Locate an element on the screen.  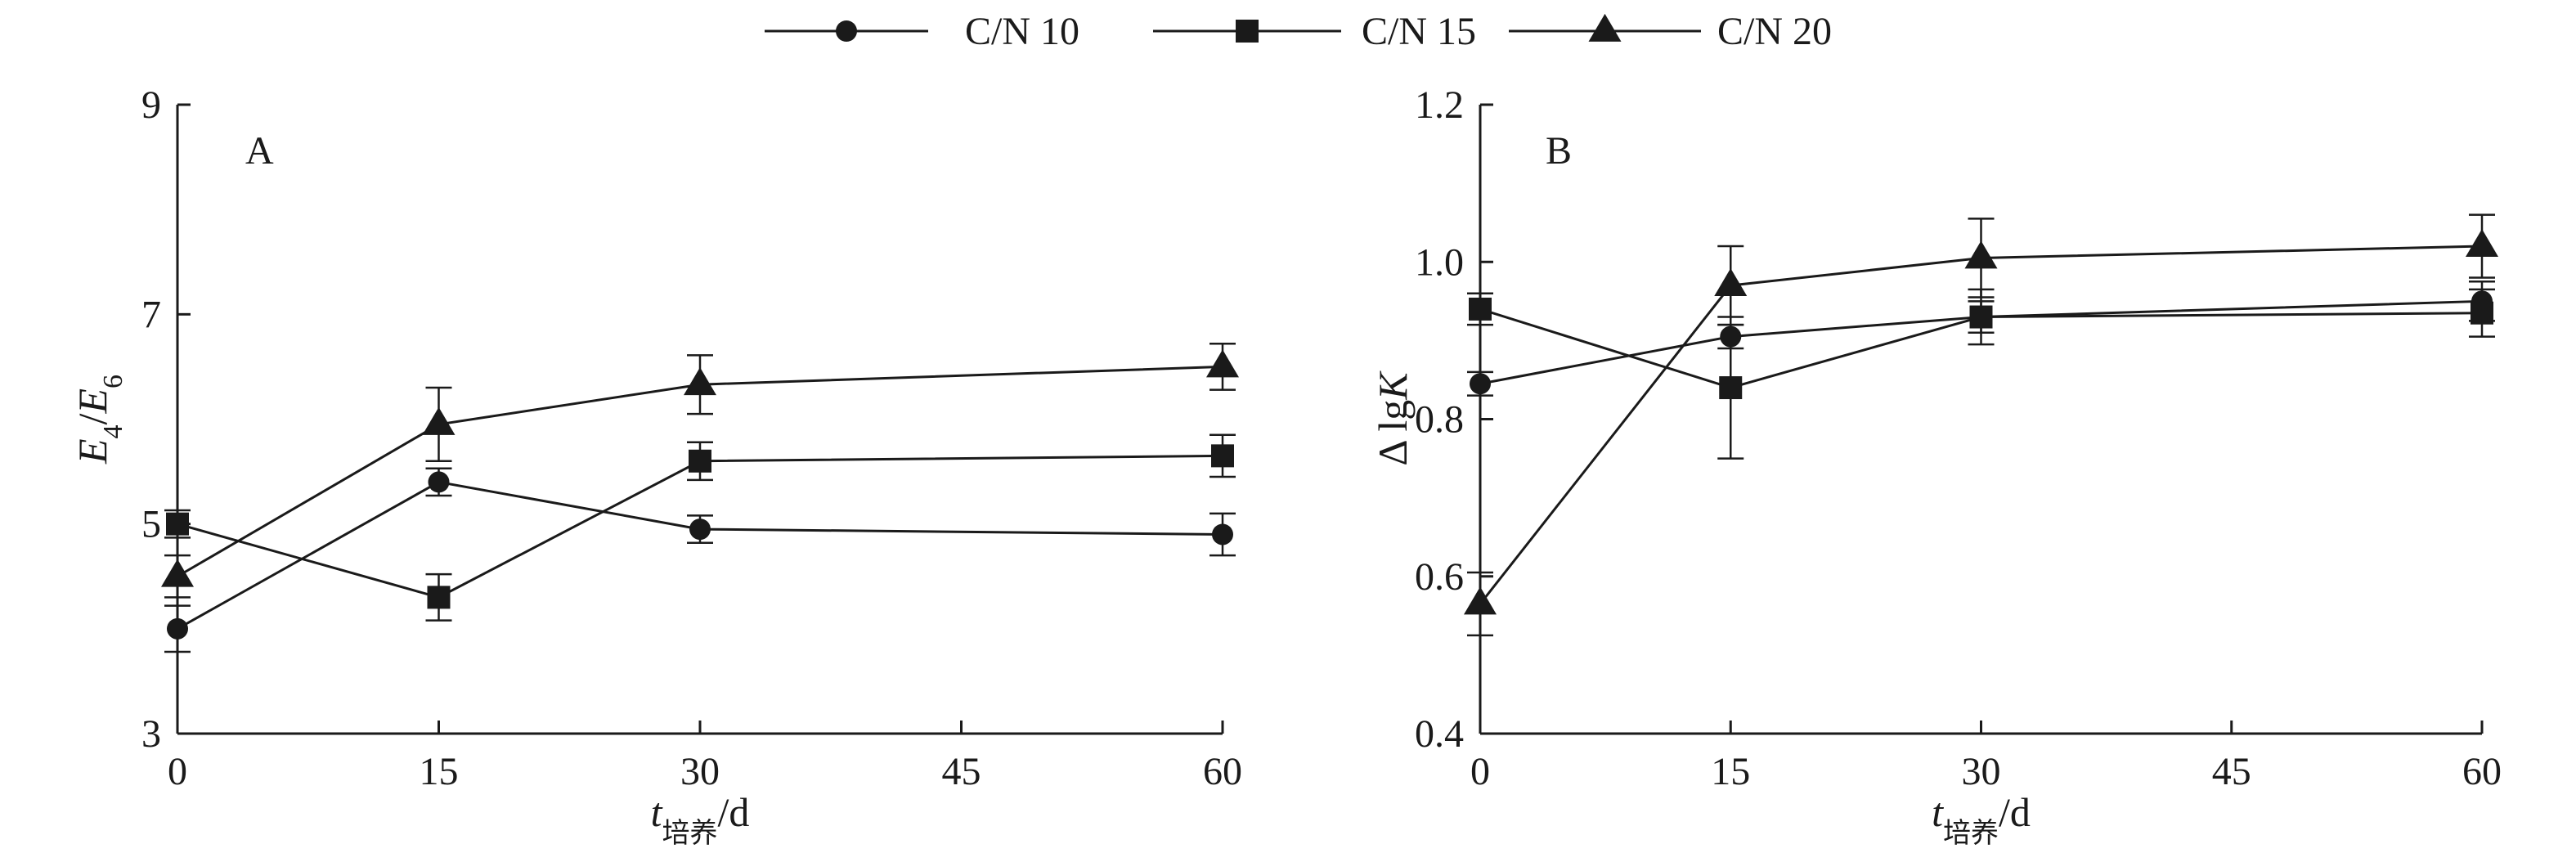
series-circle is located at coordinates (700, 560).